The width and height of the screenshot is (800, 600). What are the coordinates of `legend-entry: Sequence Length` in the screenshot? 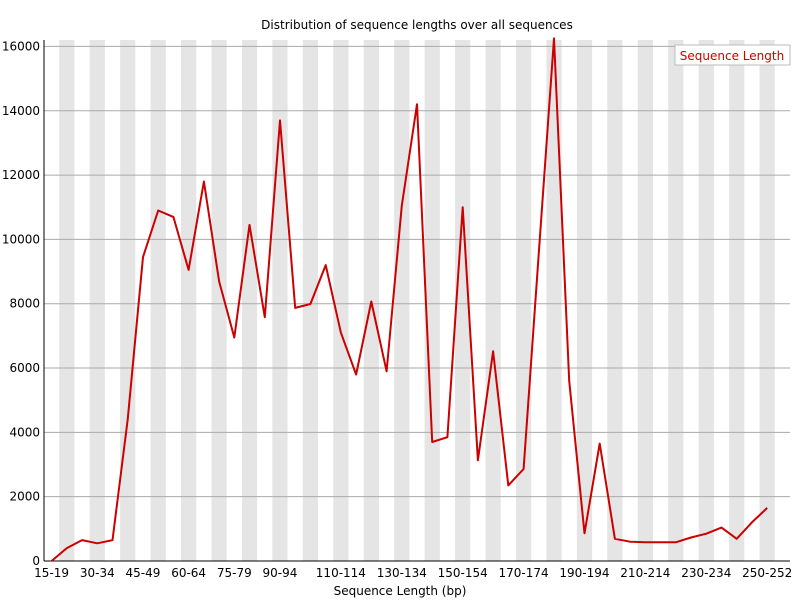 It's located at (732, 56).